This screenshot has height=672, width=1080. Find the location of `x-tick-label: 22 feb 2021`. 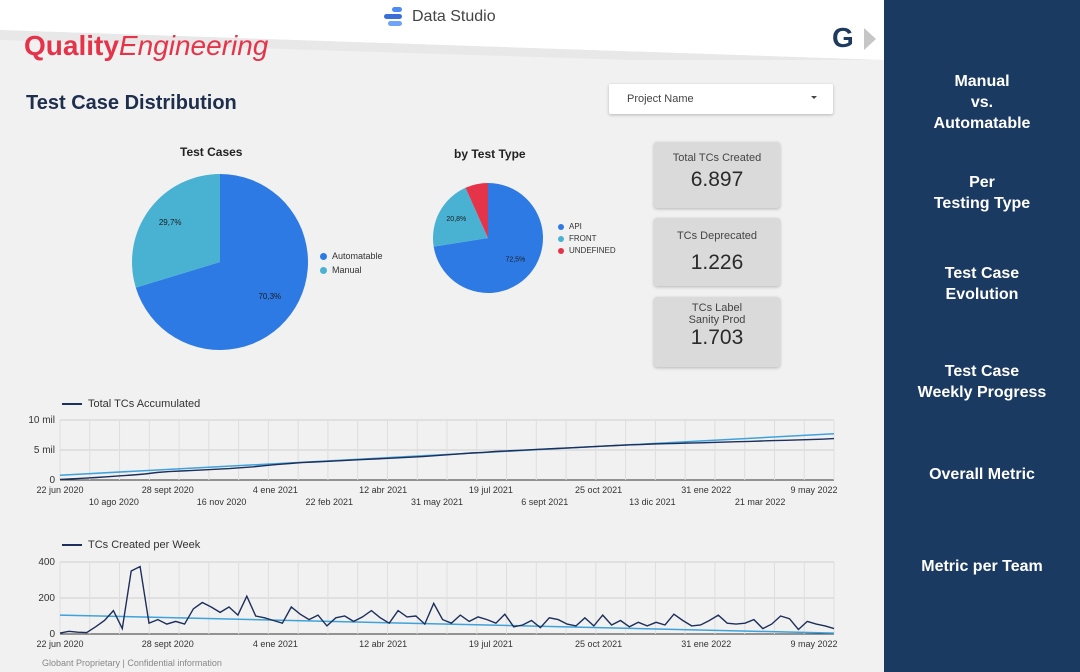

x-tick-label: 22 feb 2021 is located at coordinates (330, 502).